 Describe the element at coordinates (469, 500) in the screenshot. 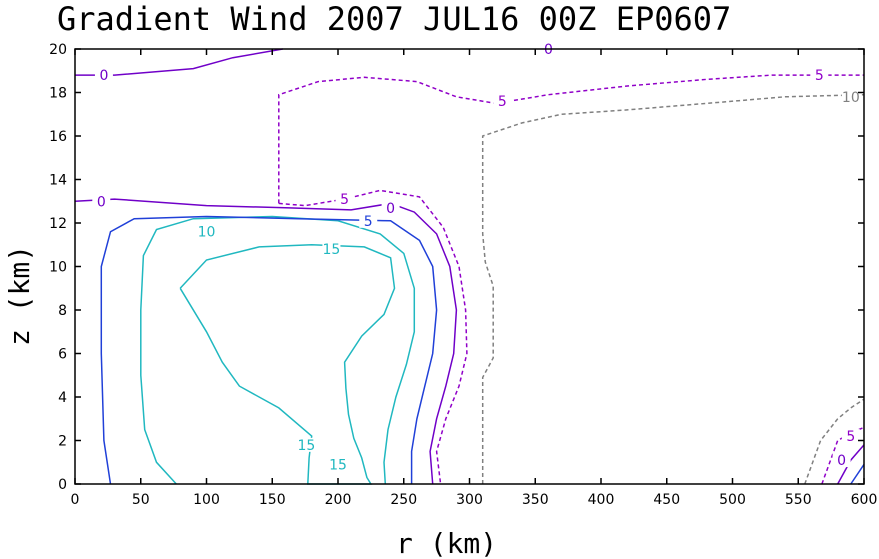

I see `x-tick-label: 300` at that location.